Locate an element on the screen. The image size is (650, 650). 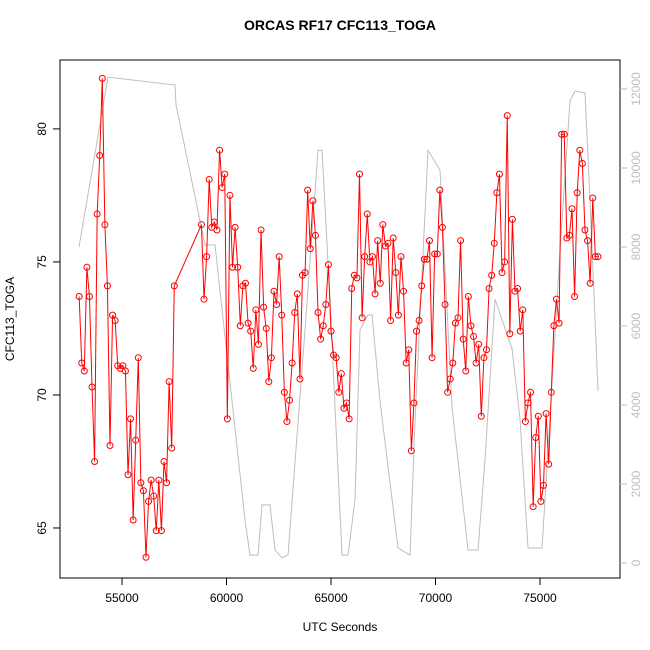
y2-tick-label: 0 is located at coordinates (636, 562).